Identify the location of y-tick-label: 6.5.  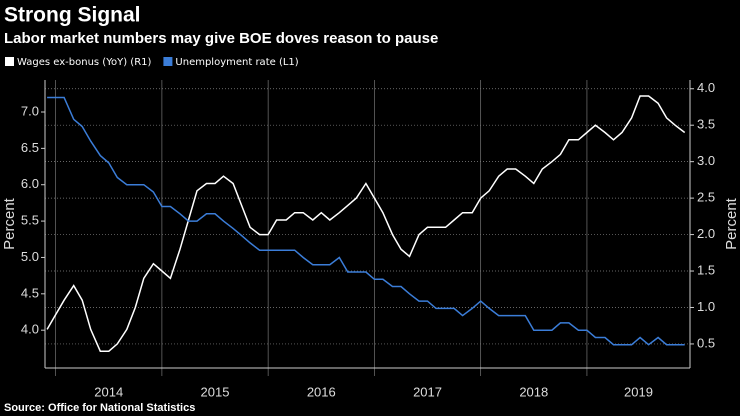
(30, 147).